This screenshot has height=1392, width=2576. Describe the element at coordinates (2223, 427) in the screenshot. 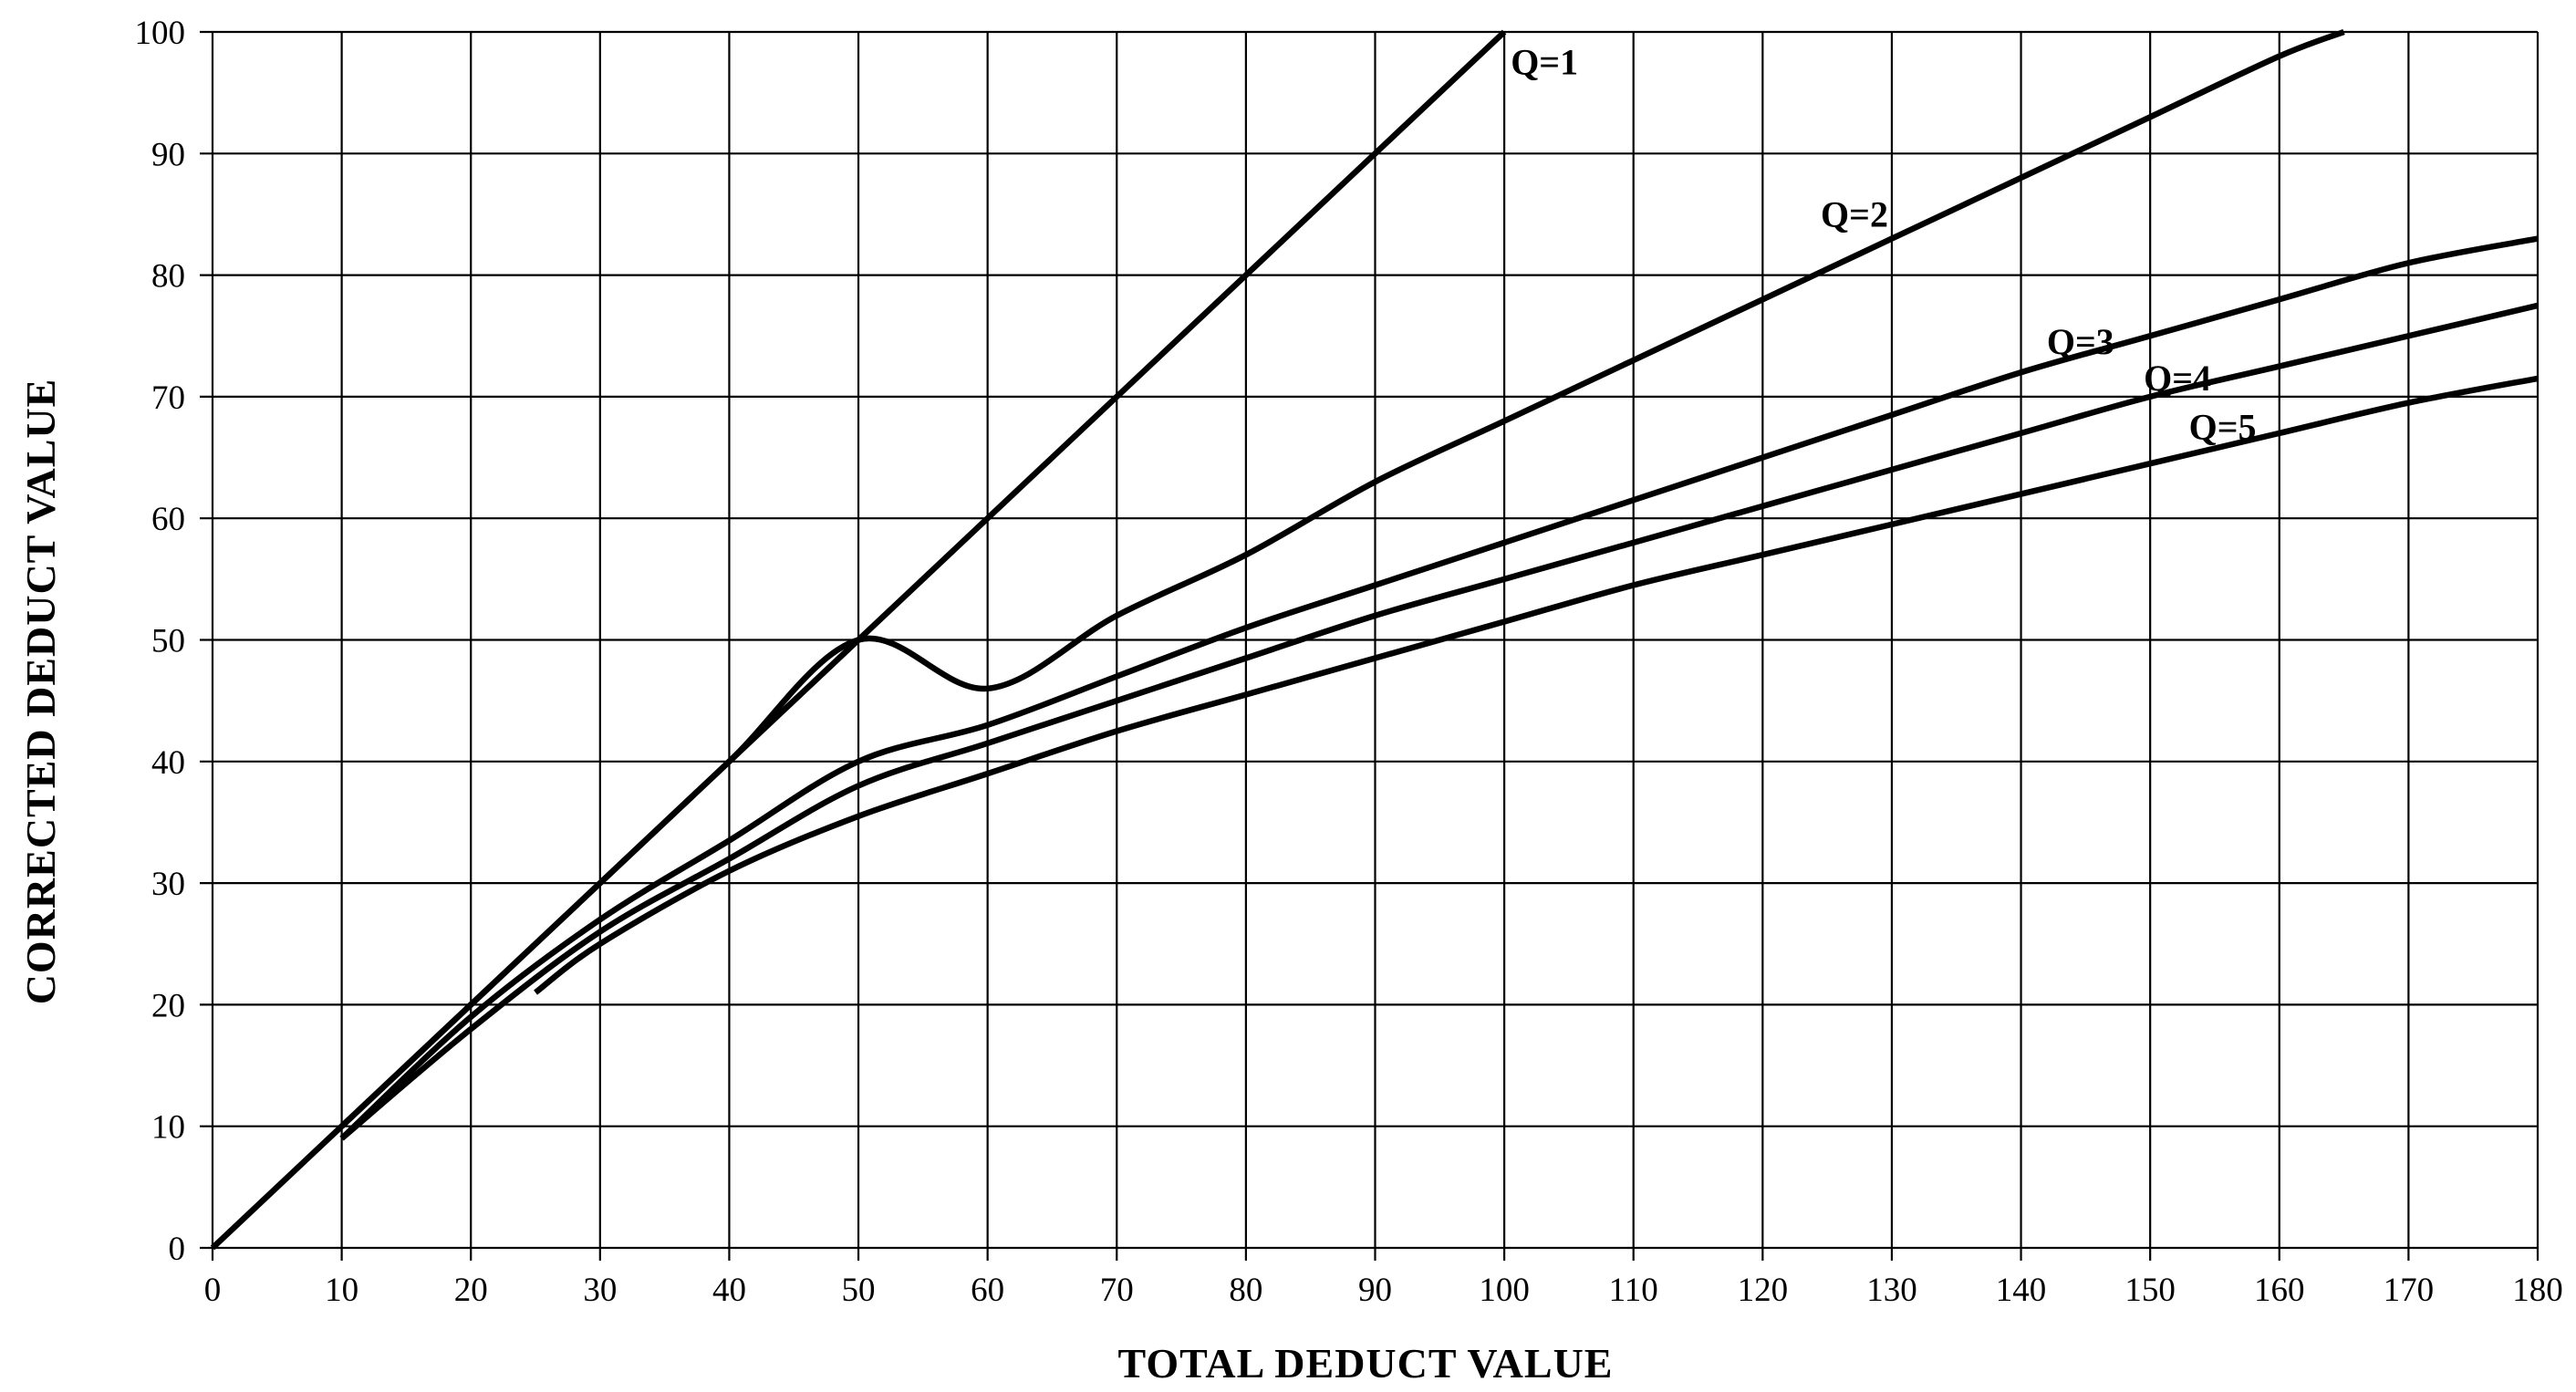

I see `curve-label-q5: Q=5` at that location.